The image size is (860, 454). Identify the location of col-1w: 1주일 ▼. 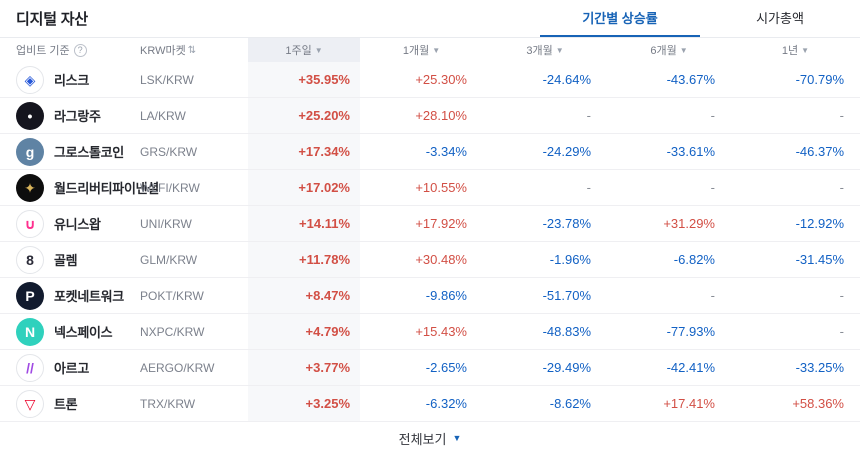
(304, 50).